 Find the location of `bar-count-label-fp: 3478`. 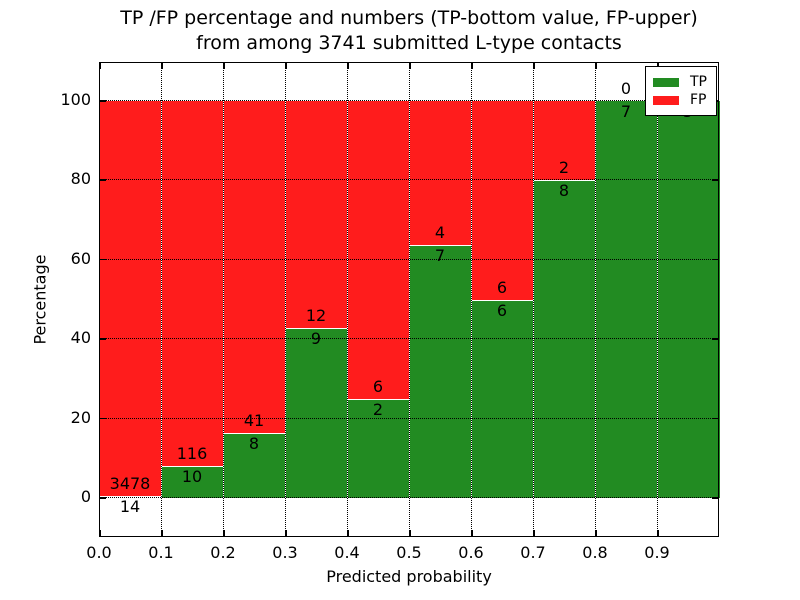

bar-count-label-fp: 3478 is located at coordinates (130, 484).